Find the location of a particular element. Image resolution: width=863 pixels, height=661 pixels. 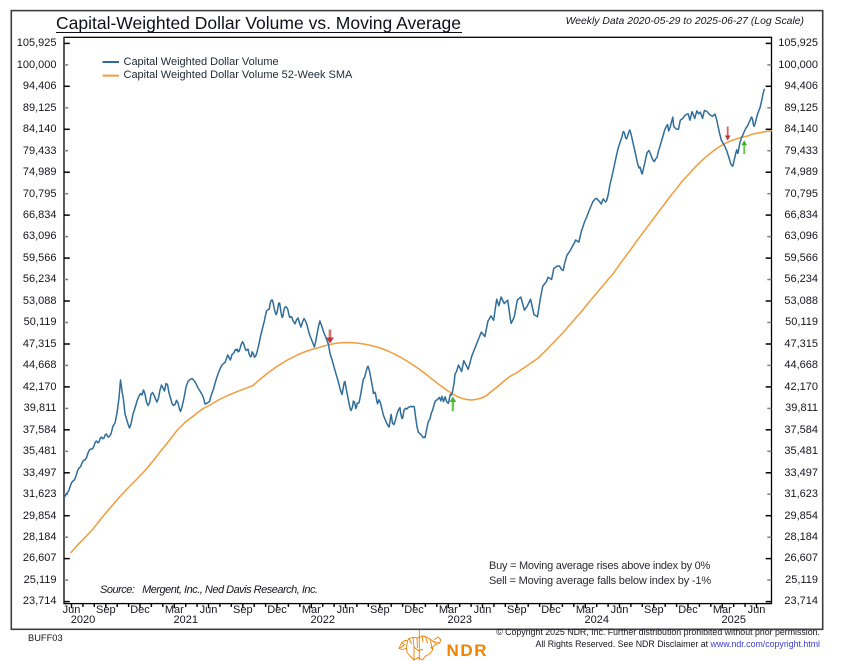

svg-text: NDR is located at coordinates (468, 650).